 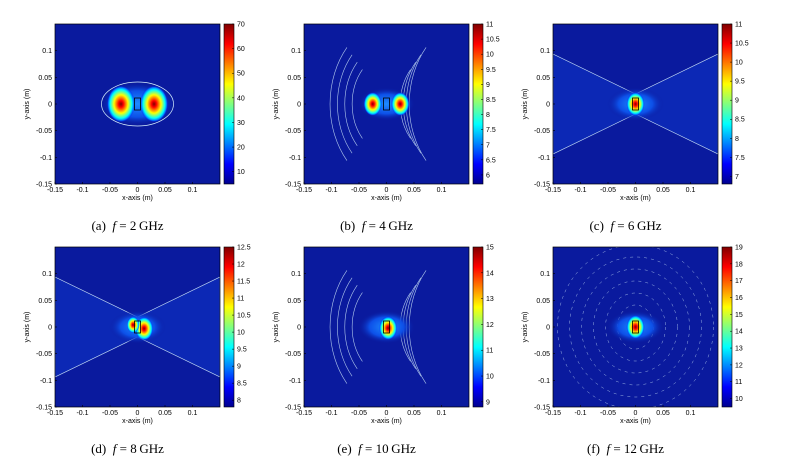 What do you see at coordinates (597, 448) in the screenshot?
I see `caption-label: (f)` at bounding box center [597, 448].